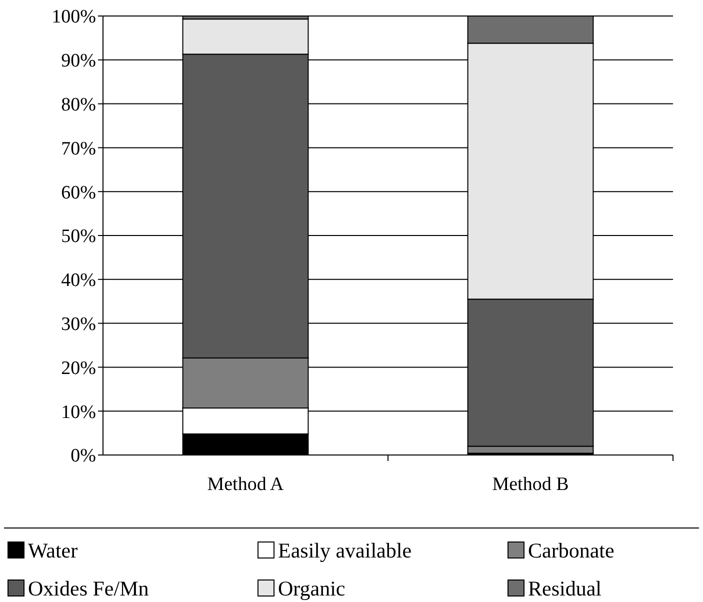  What do you see at coordinates (53, 550) in the screenshot?
I see `legend-label: Water` at bounding box center [53, 550].